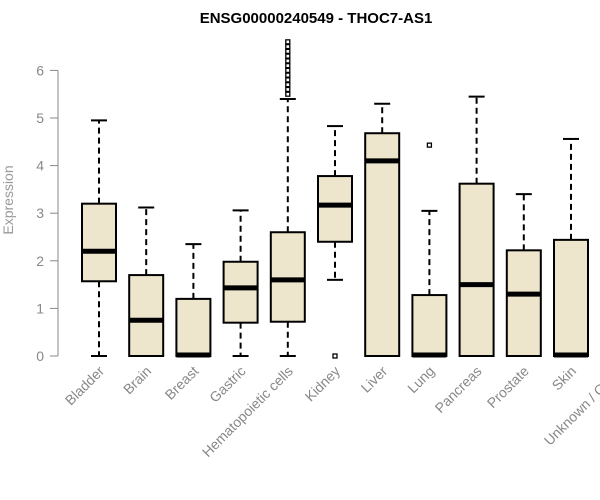 This screenshot has width=600, height=500. What do you see at coordinates (458, 389) in the screenshot?
I see `x-tick-label-8: Pancreas` at bounding box center [458, 389].